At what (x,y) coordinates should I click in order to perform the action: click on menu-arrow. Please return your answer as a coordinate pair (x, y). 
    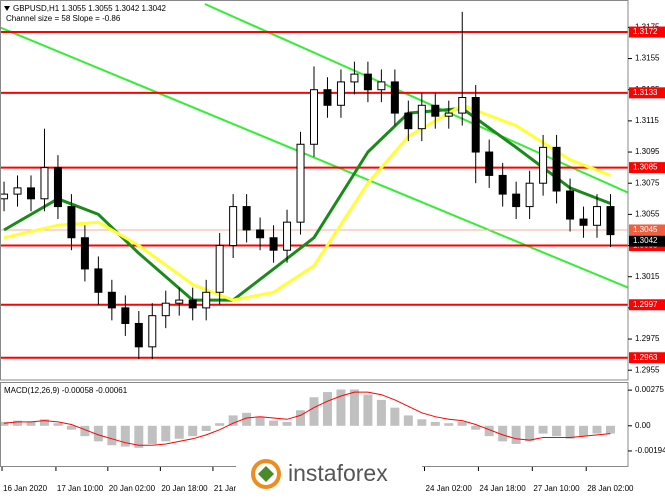
    Looking at the image, I should click on (7, 8).